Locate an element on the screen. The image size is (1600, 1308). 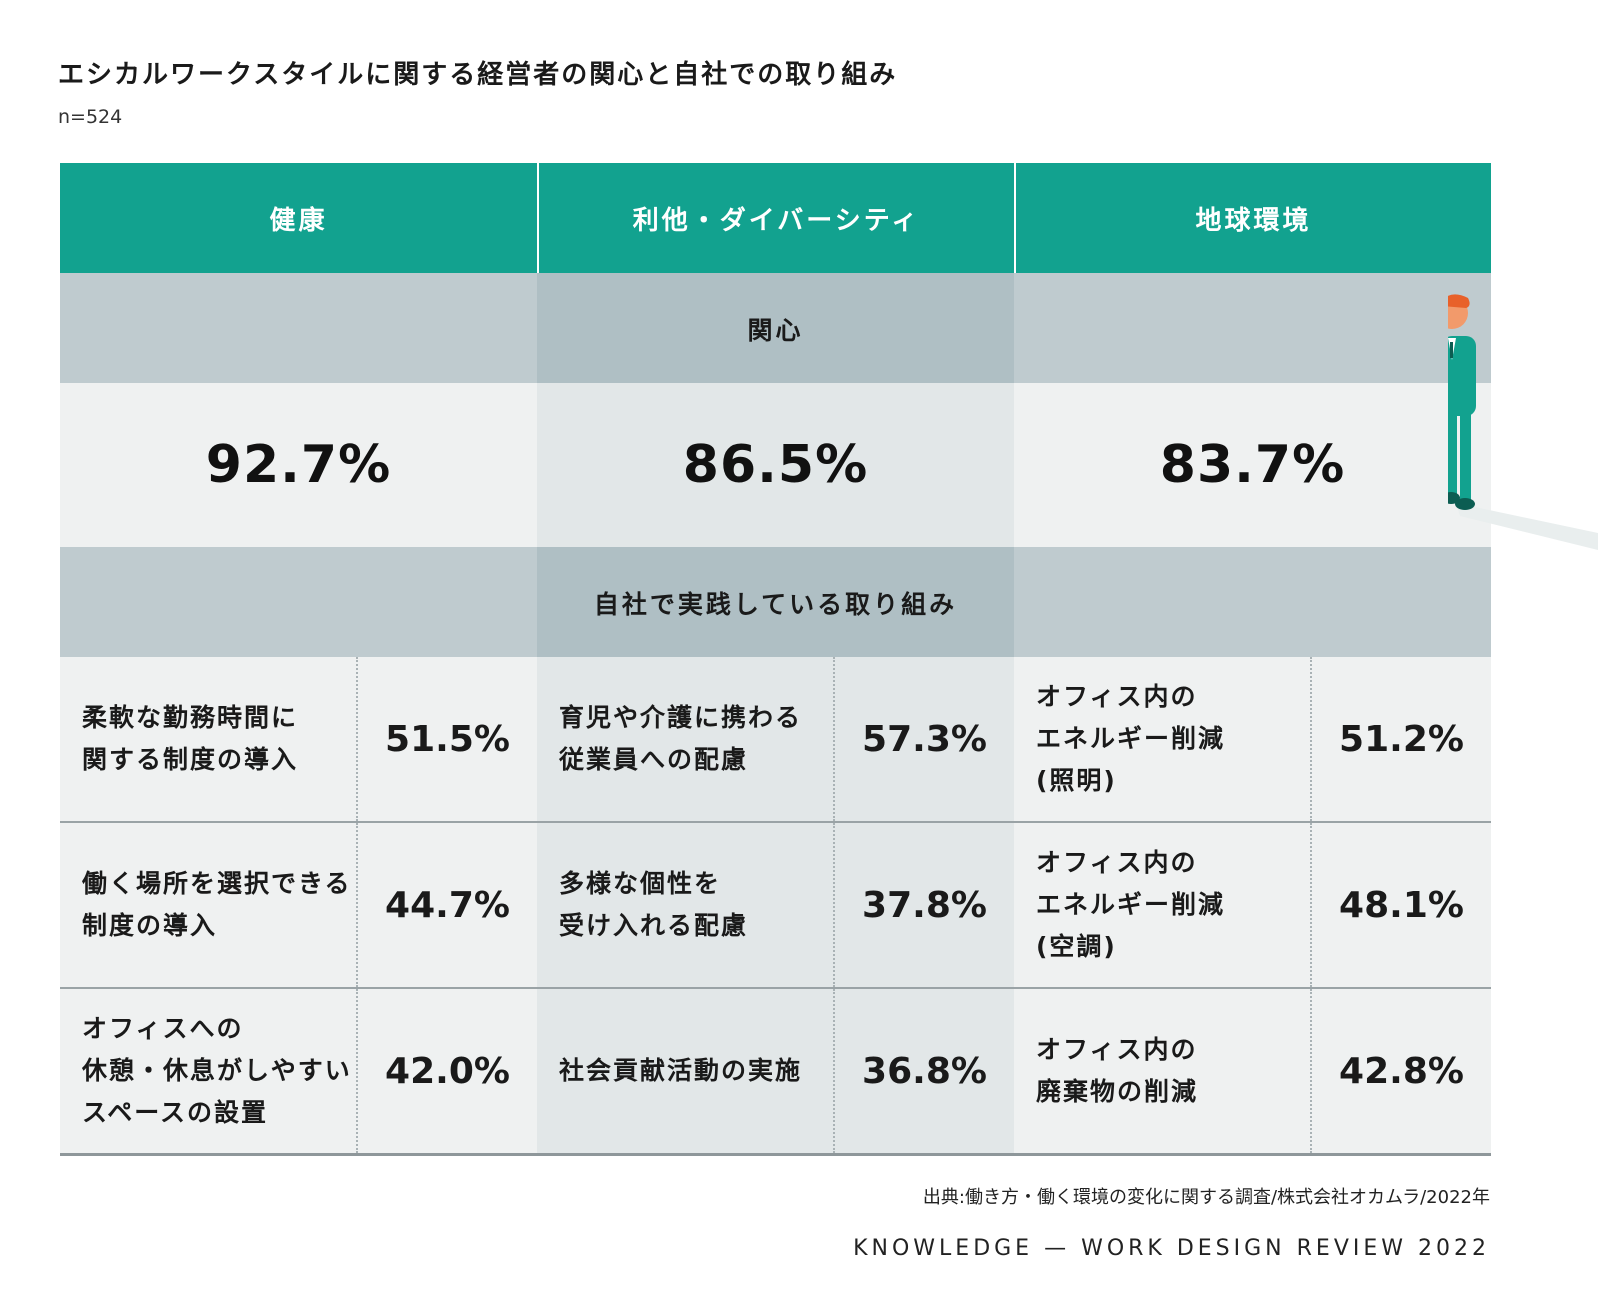
practice-value: 42.8% is located at coordinates (1401, 1071).